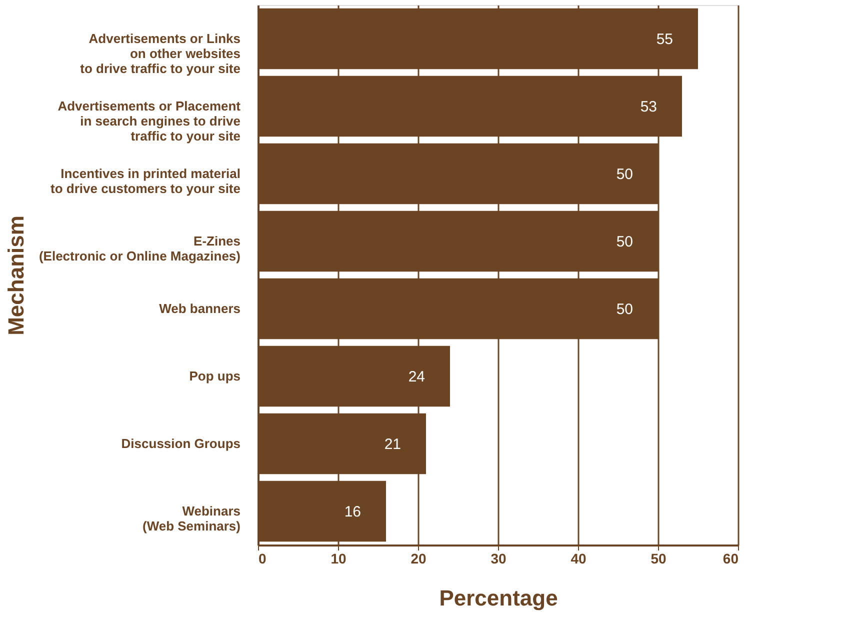  I want to click on y-tick-label: Discussion Groups, so click(180, 443).